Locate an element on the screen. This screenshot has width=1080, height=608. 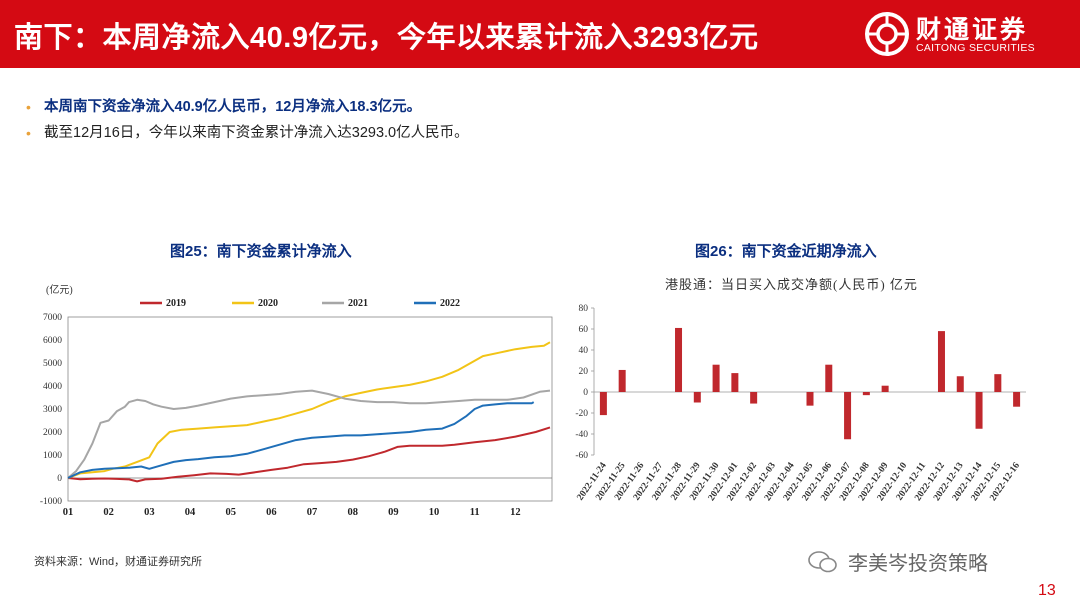
y-axis-label: (亿元) is located at coordinates (59, 289).